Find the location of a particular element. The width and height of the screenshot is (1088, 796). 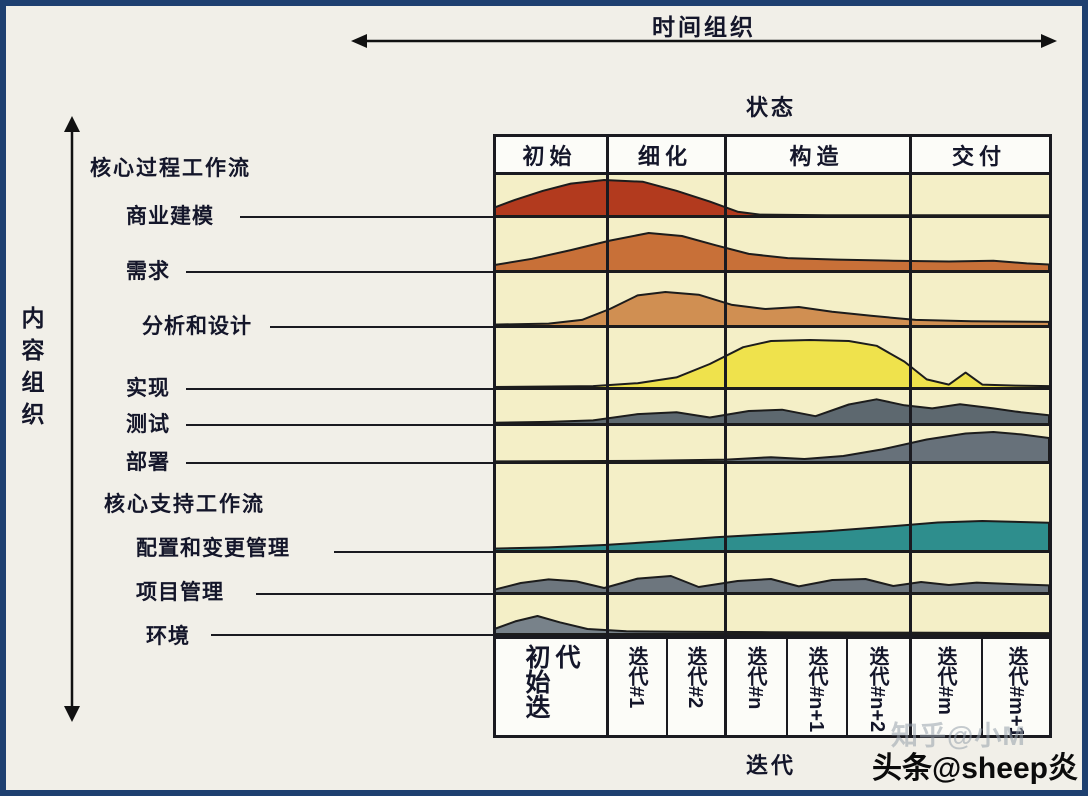

workflow-label-project-mgmt: 项目管理 is located at coordinates (180, 592).